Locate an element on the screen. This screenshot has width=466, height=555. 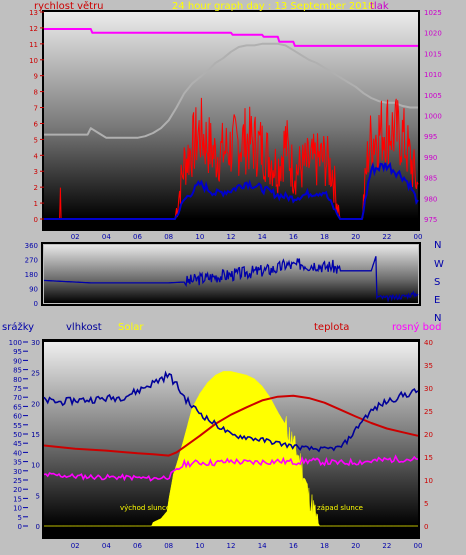
p1-x-tick: 20 is located at coordinates (355, 237).